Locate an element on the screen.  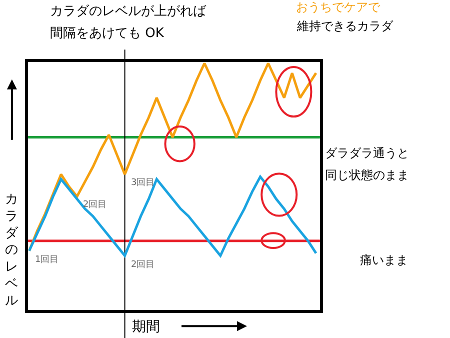
text: 間隔をあけても OK is located at coordinates (107, 33).